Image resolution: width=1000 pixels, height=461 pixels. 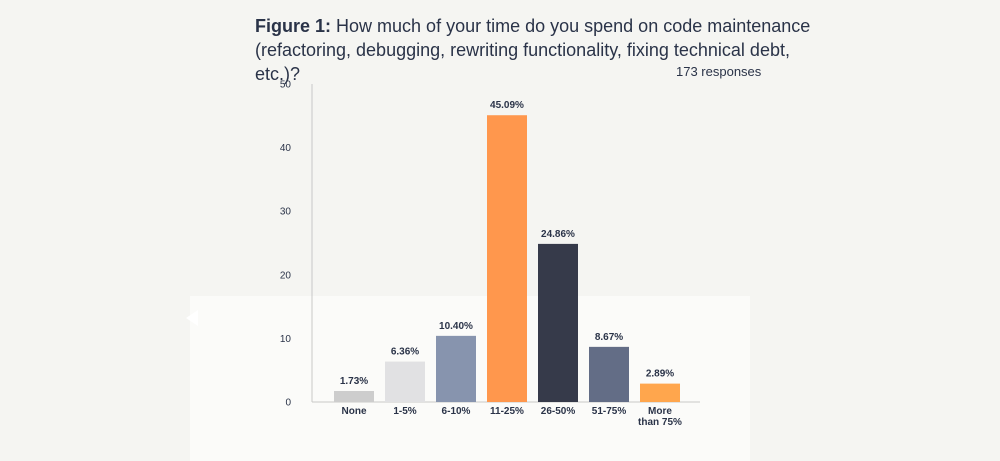 I want to click on y-tick-label: 40, so click(x=286, y=148).